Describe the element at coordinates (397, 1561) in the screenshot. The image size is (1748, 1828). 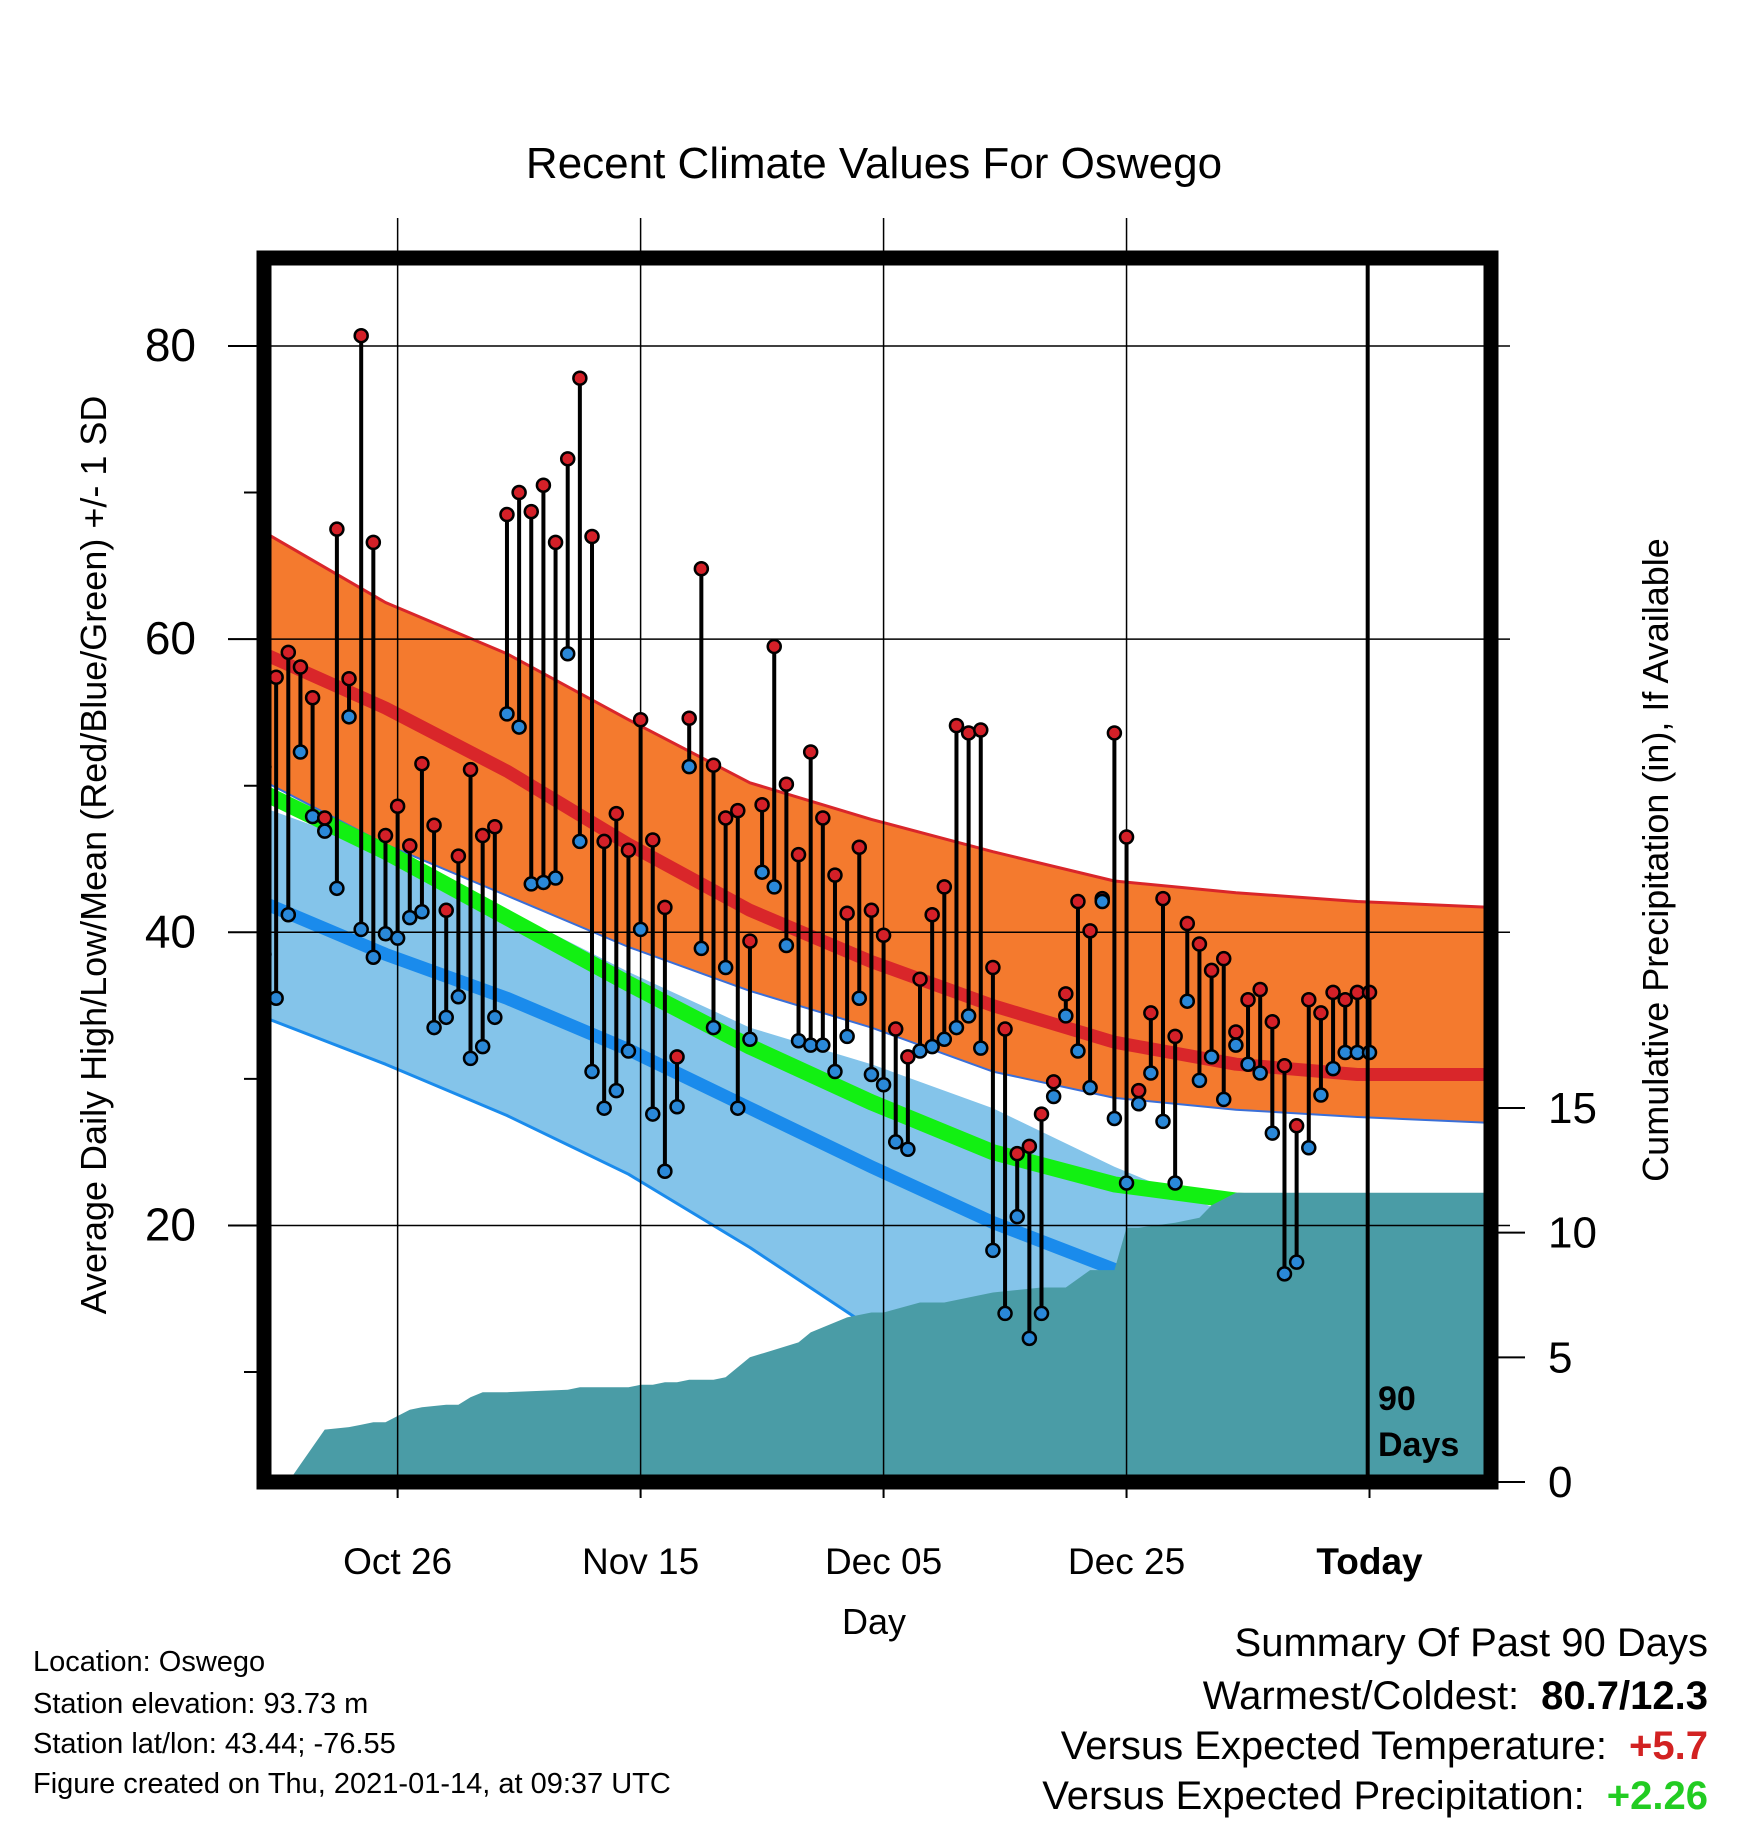
I see `x-tick-label: Oct 26` at that location.